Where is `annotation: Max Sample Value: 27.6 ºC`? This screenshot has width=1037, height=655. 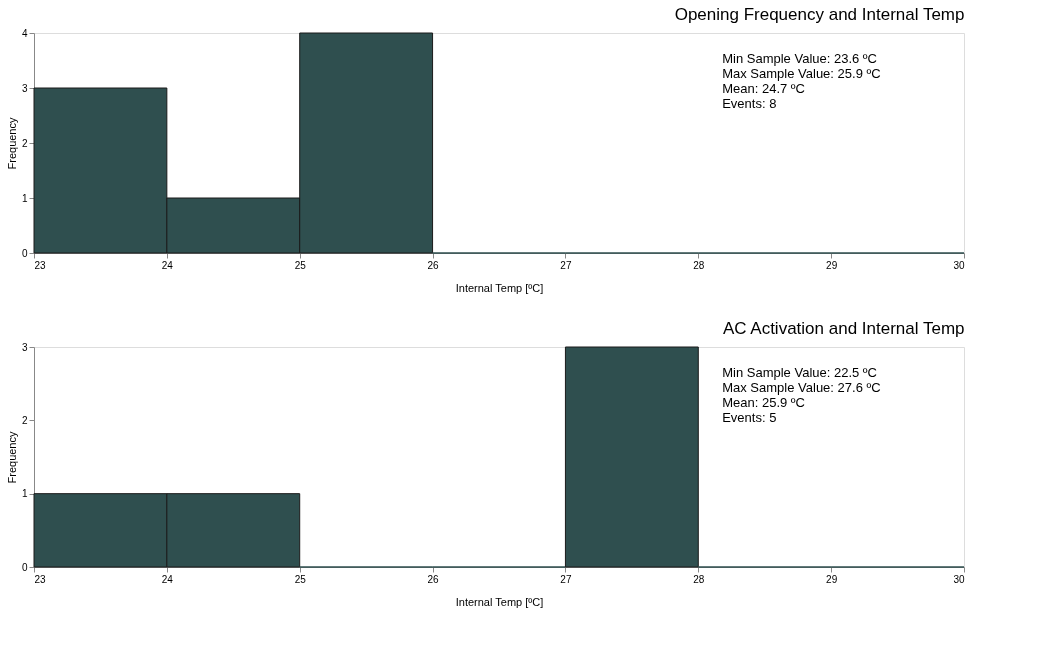
annotation: Max Sample Value: 27.6 ºC is located at coordinates (801, 387).